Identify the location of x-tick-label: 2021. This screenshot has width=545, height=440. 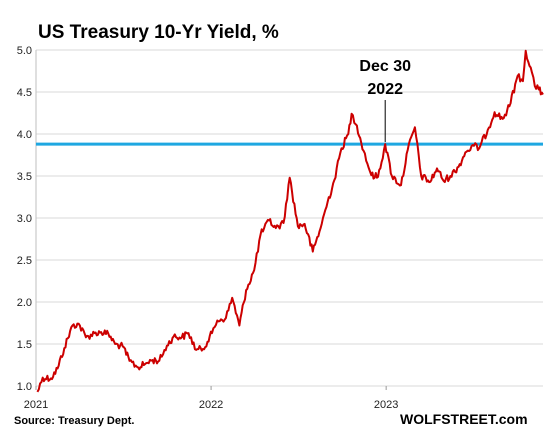
(36, 405).